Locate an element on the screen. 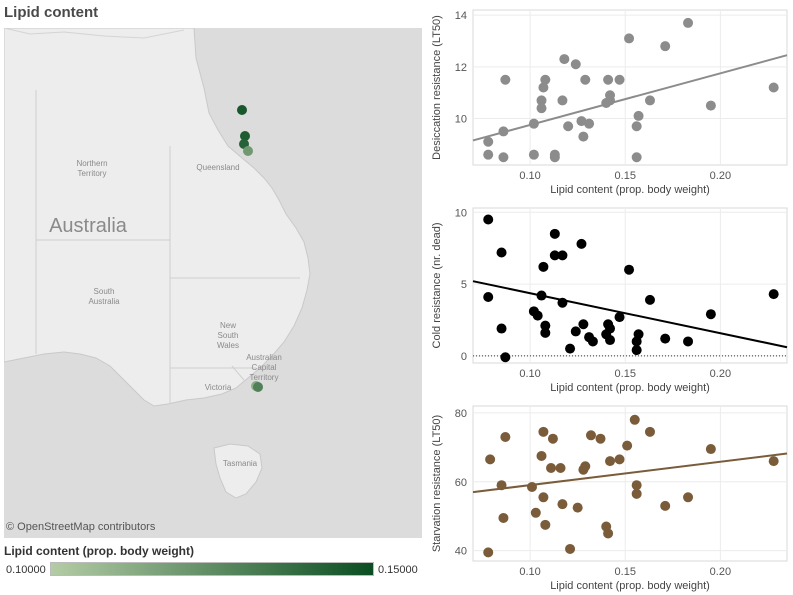 This screenshot has width=793, height=595. plot-area is located at coordinates (630, 285).